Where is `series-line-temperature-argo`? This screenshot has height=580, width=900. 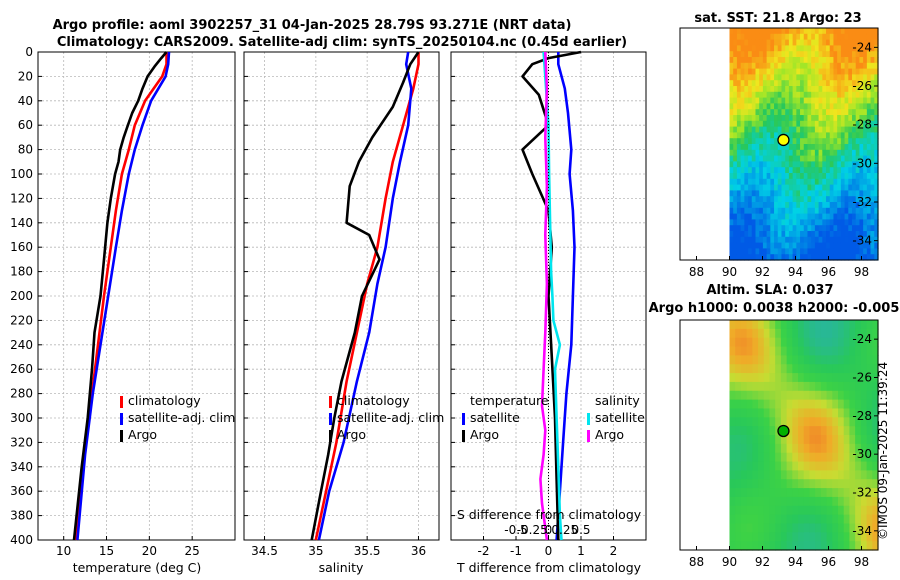 series-line-temperature-argo is located at coordinates (551, 295).